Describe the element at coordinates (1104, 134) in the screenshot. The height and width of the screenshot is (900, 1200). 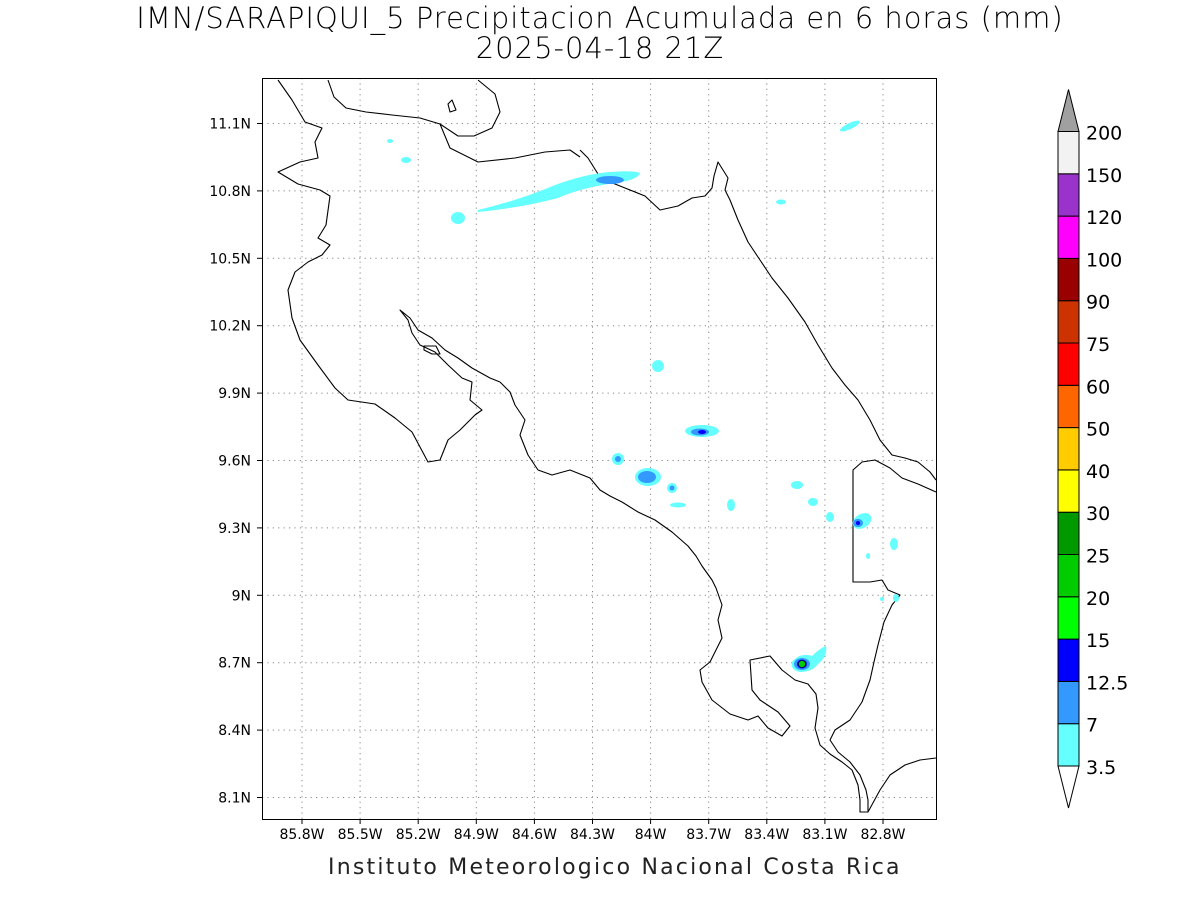
I see `colorbar-label: 200` at that location.